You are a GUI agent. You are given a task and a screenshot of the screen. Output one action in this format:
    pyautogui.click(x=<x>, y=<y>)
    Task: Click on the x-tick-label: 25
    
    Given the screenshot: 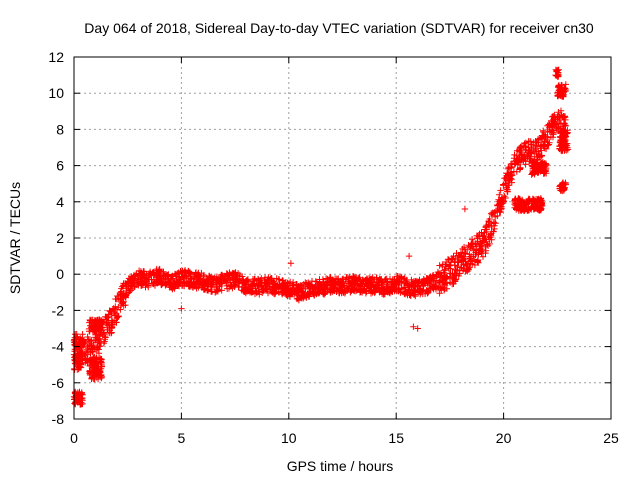 What is the action you would take?
    pyautogui.click(x=611, y=438)
    